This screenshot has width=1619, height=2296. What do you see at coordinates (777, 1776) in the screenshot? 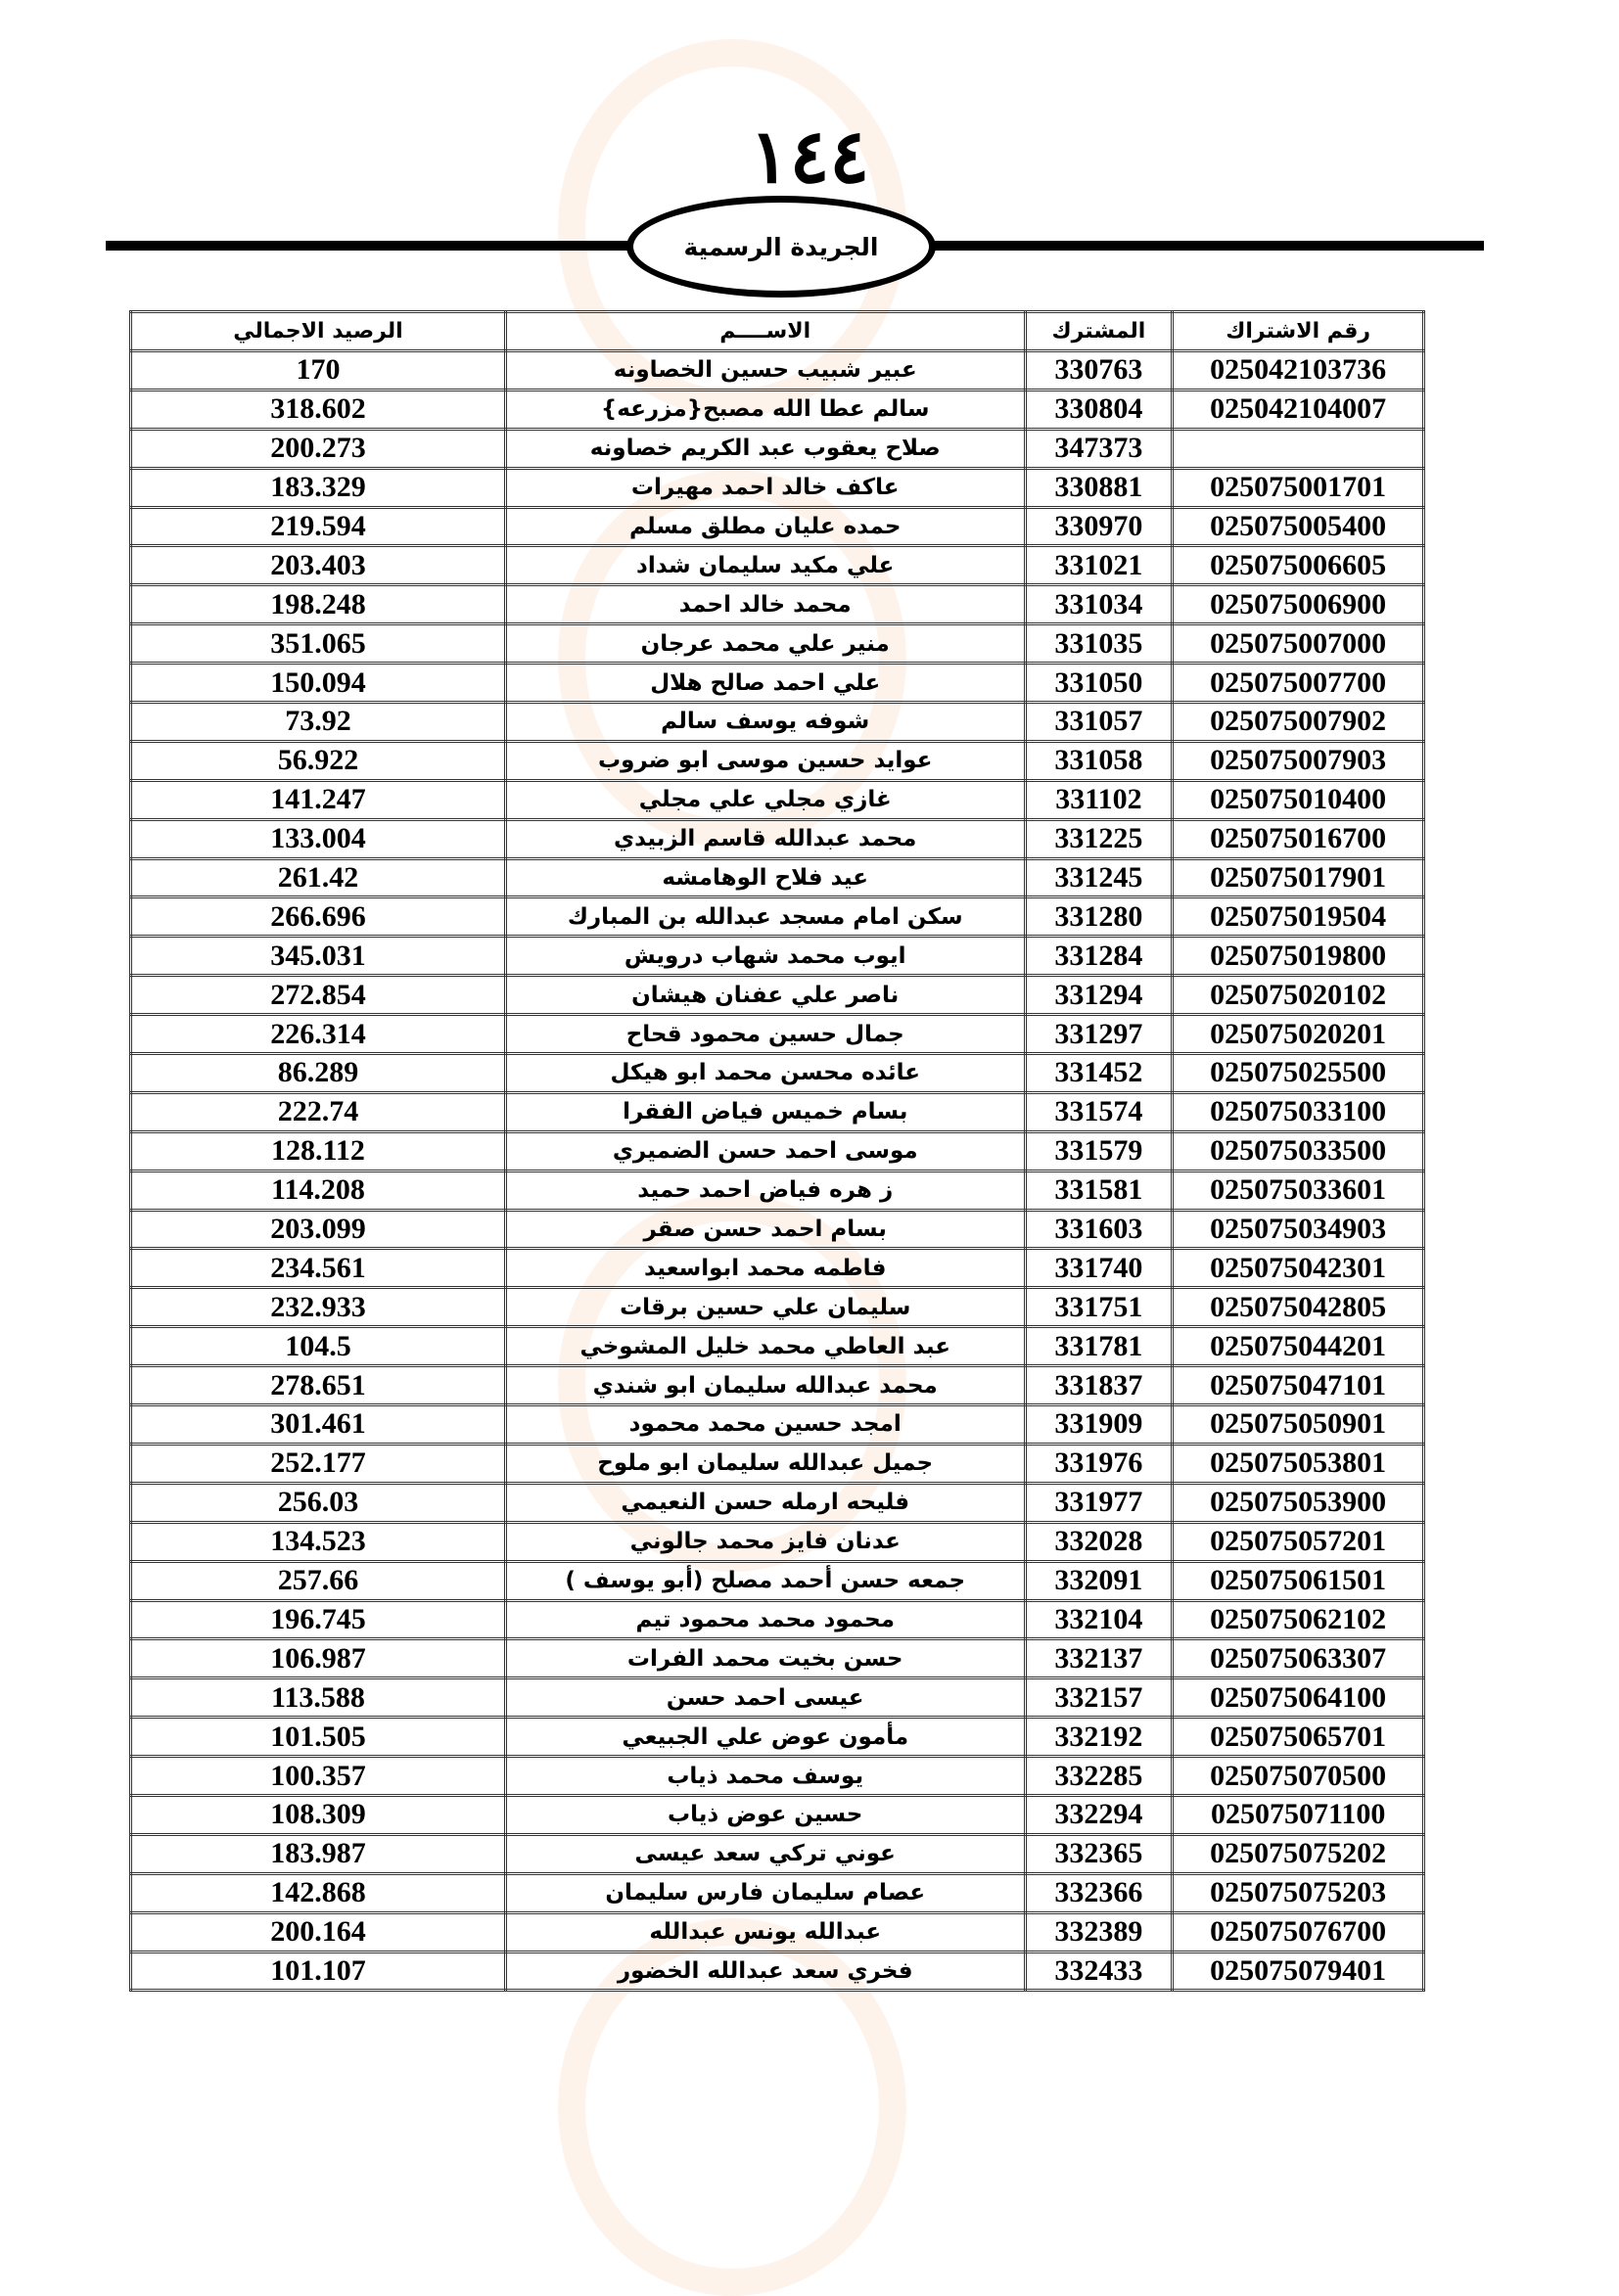
I see `table-row: 025075070500 332285 يوسف محمد ذياب 100.357` at bounding box center [777, 1776].